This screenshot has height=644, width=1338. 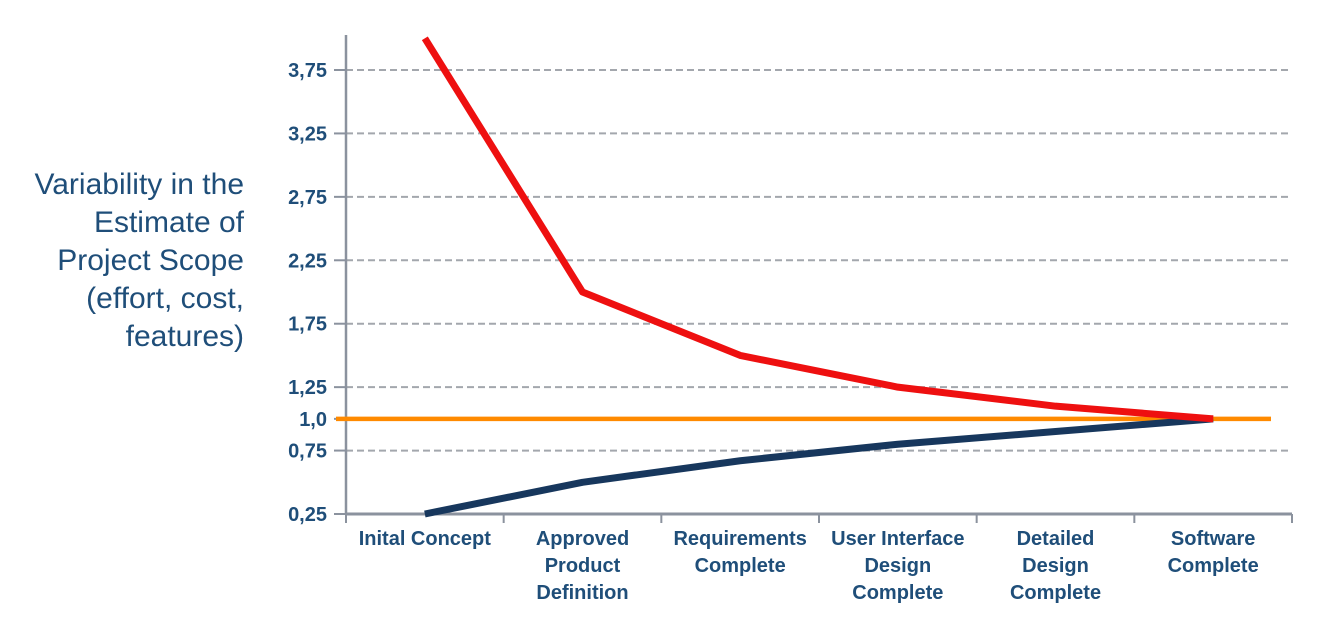 What do you see at coordinates (739, 552) in the screenshot?
I see `x-category-label: Requirements Complete` at bounding box center [739, 552].